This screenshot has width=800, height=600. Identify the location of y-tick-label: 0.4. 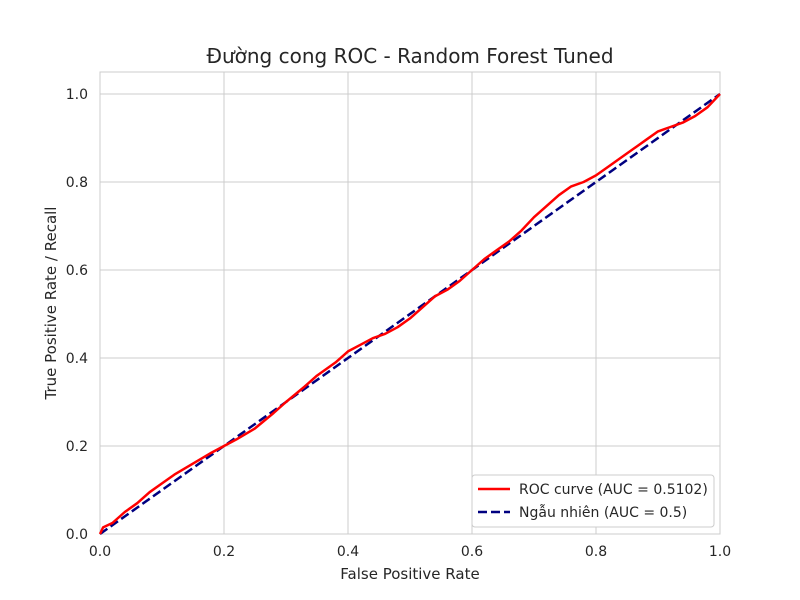
(77, 359).